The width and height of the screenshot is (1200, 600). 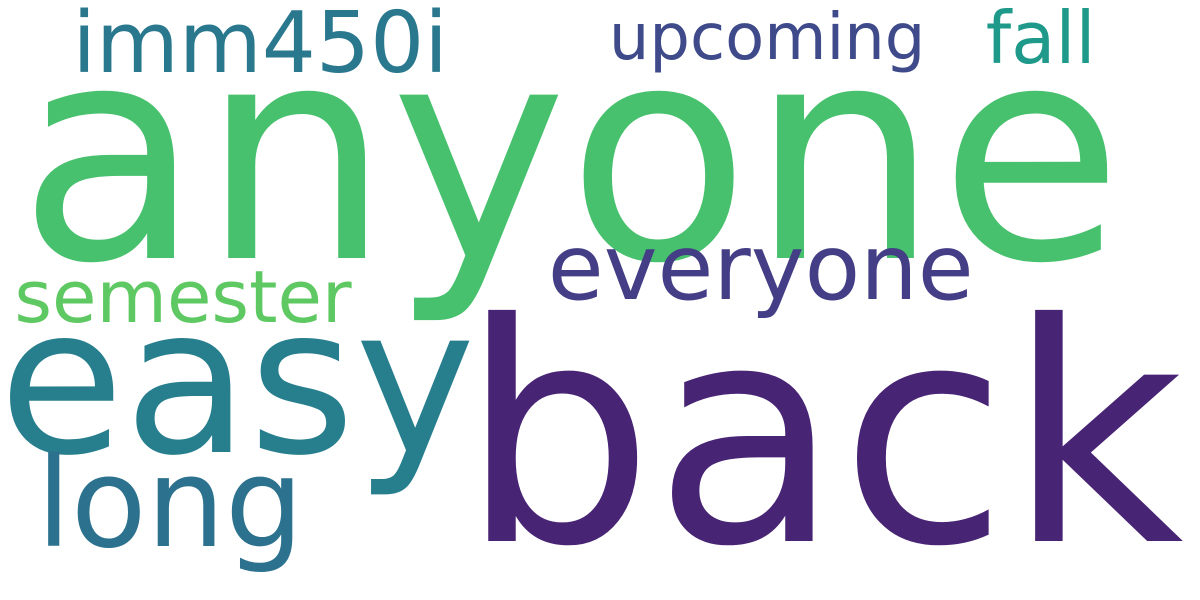 I want to click on word-semester: semester, so click(x=183, y=297).